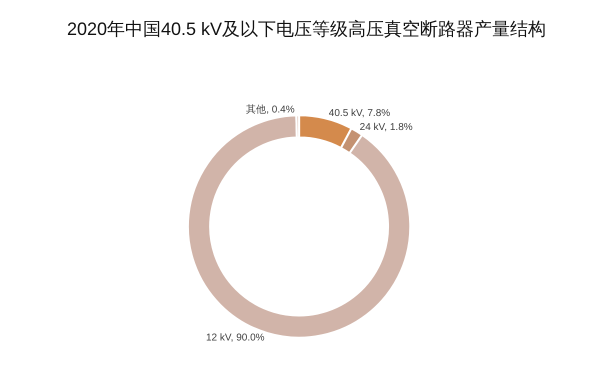  I want to click on slice-label: 12 kV, 90.0%, so click(235, 338).